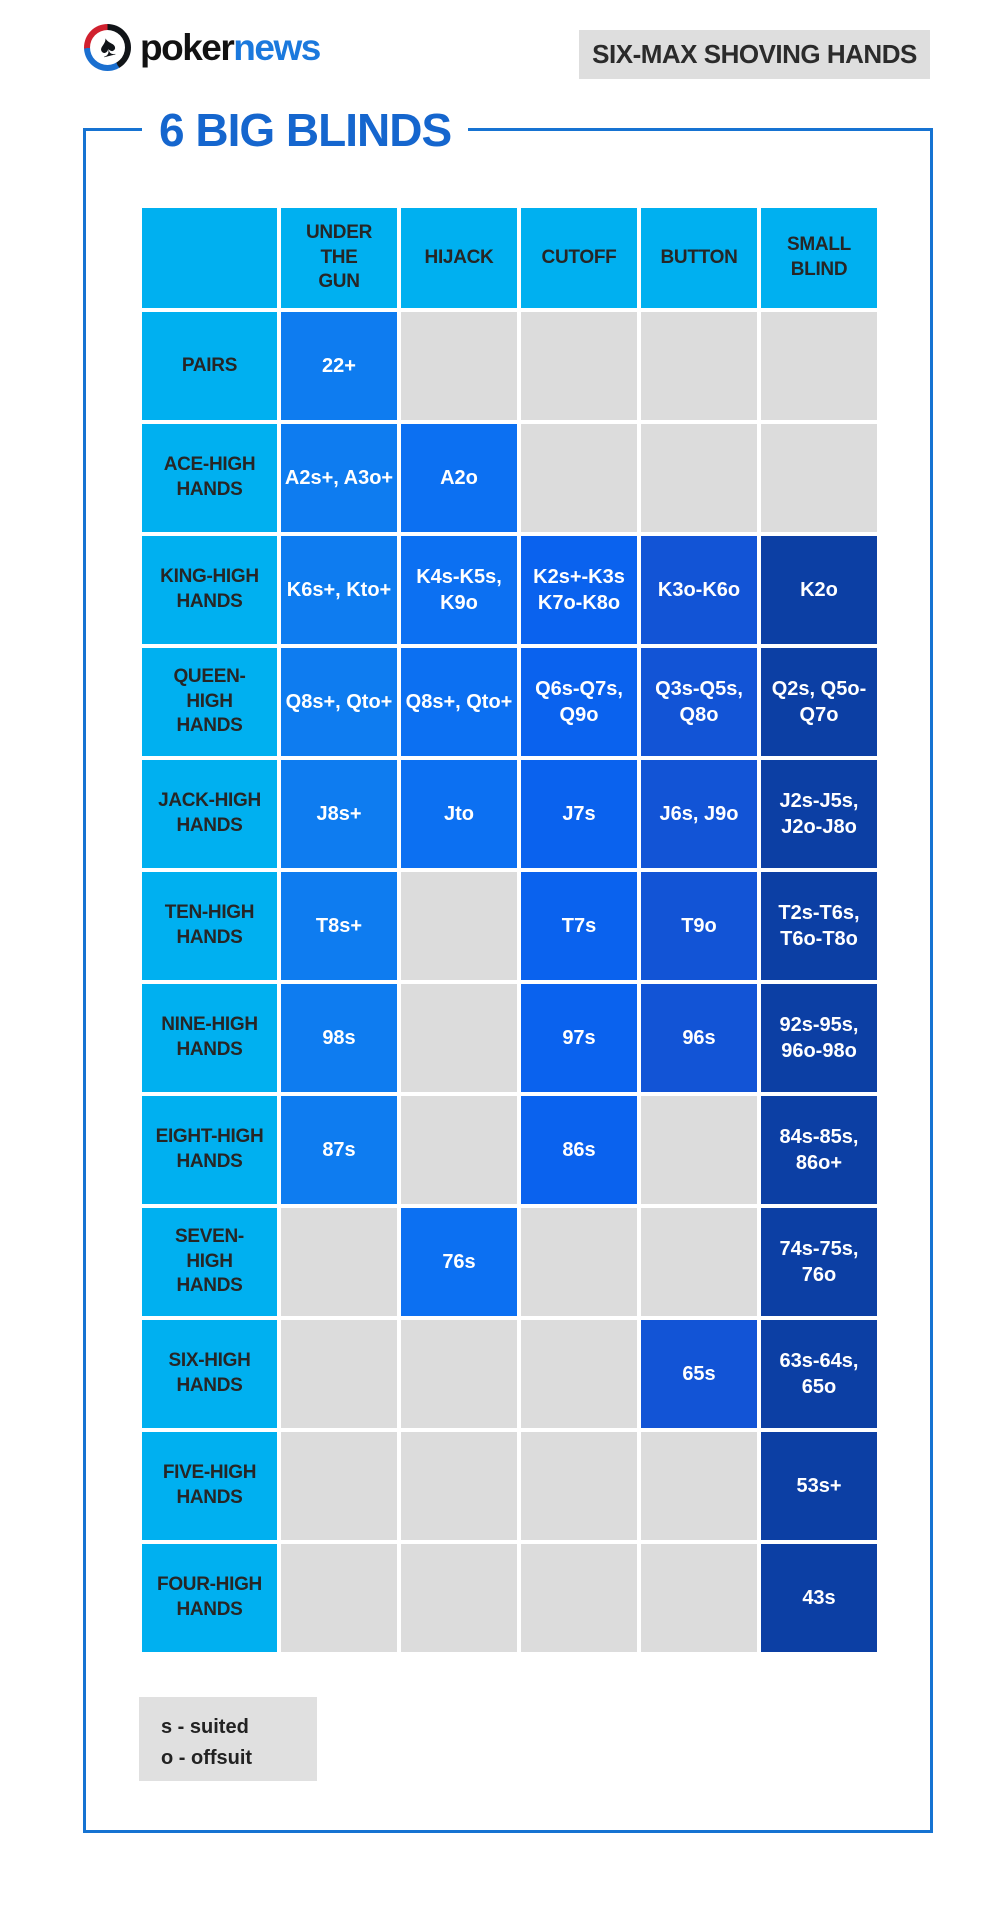  What do you see at coordinates (579, 702) in the screenshot?
I see `hand-cell: Q6s-Q7s, Q9o` at bounding box center [579, 702].